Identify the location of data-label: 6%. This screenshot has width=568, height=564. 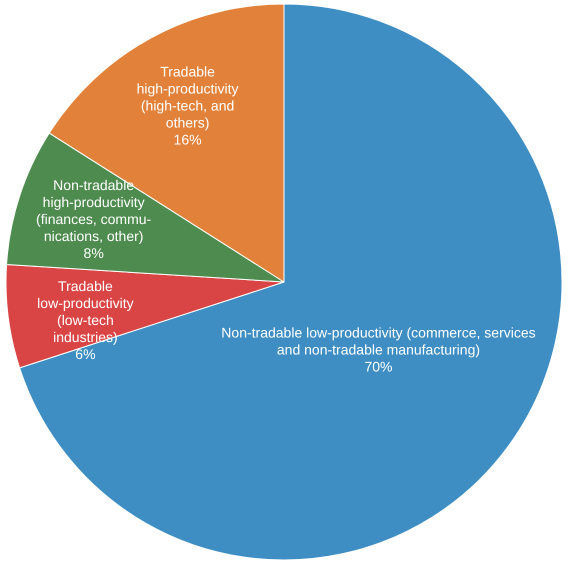
(85, 354).